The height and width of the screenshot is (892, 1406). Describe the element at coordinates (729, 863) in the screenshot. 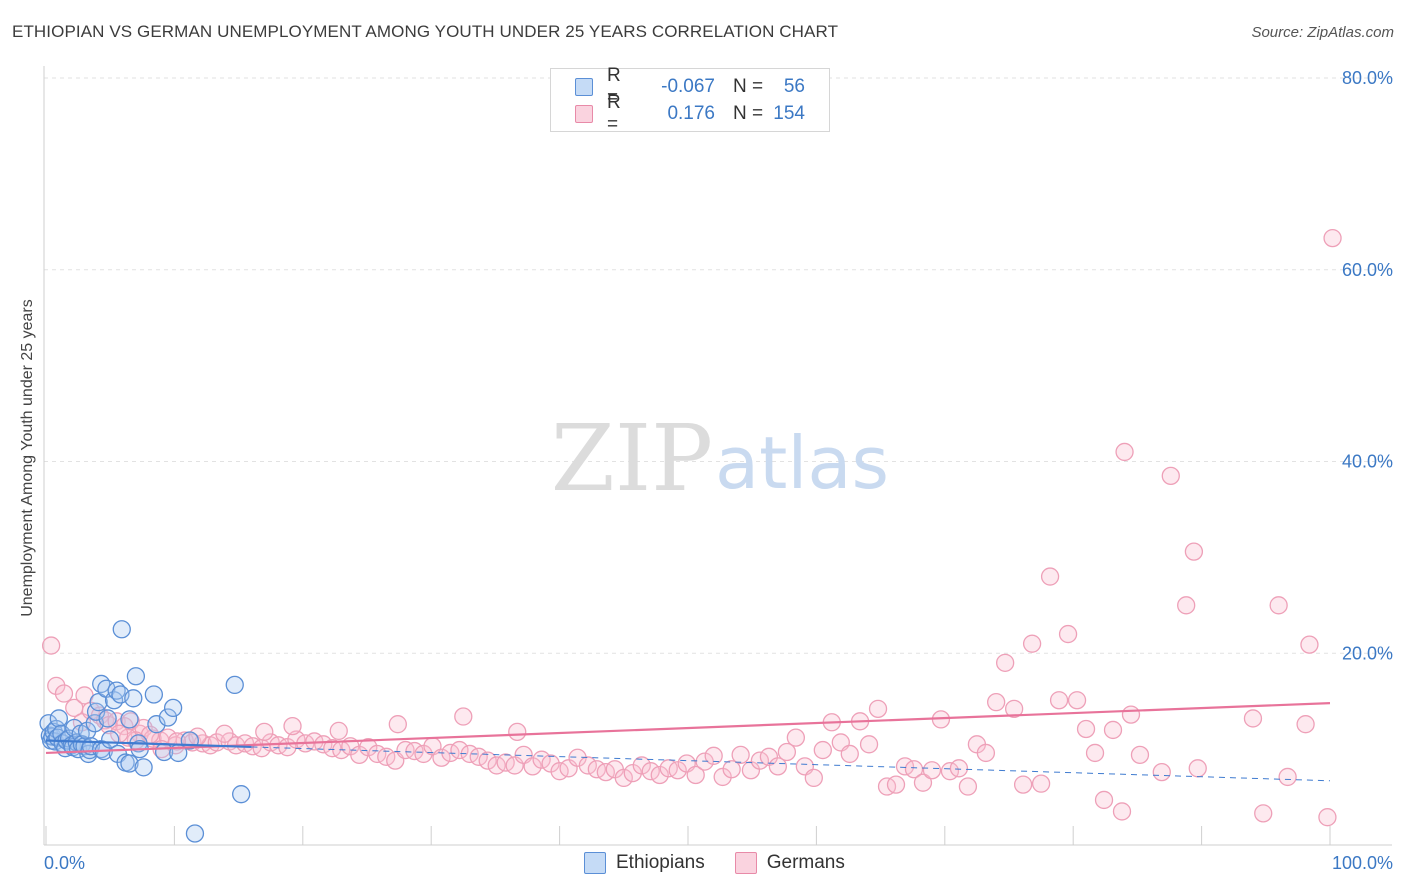

I see `series-legend: Ethiopians Germans` at that location.